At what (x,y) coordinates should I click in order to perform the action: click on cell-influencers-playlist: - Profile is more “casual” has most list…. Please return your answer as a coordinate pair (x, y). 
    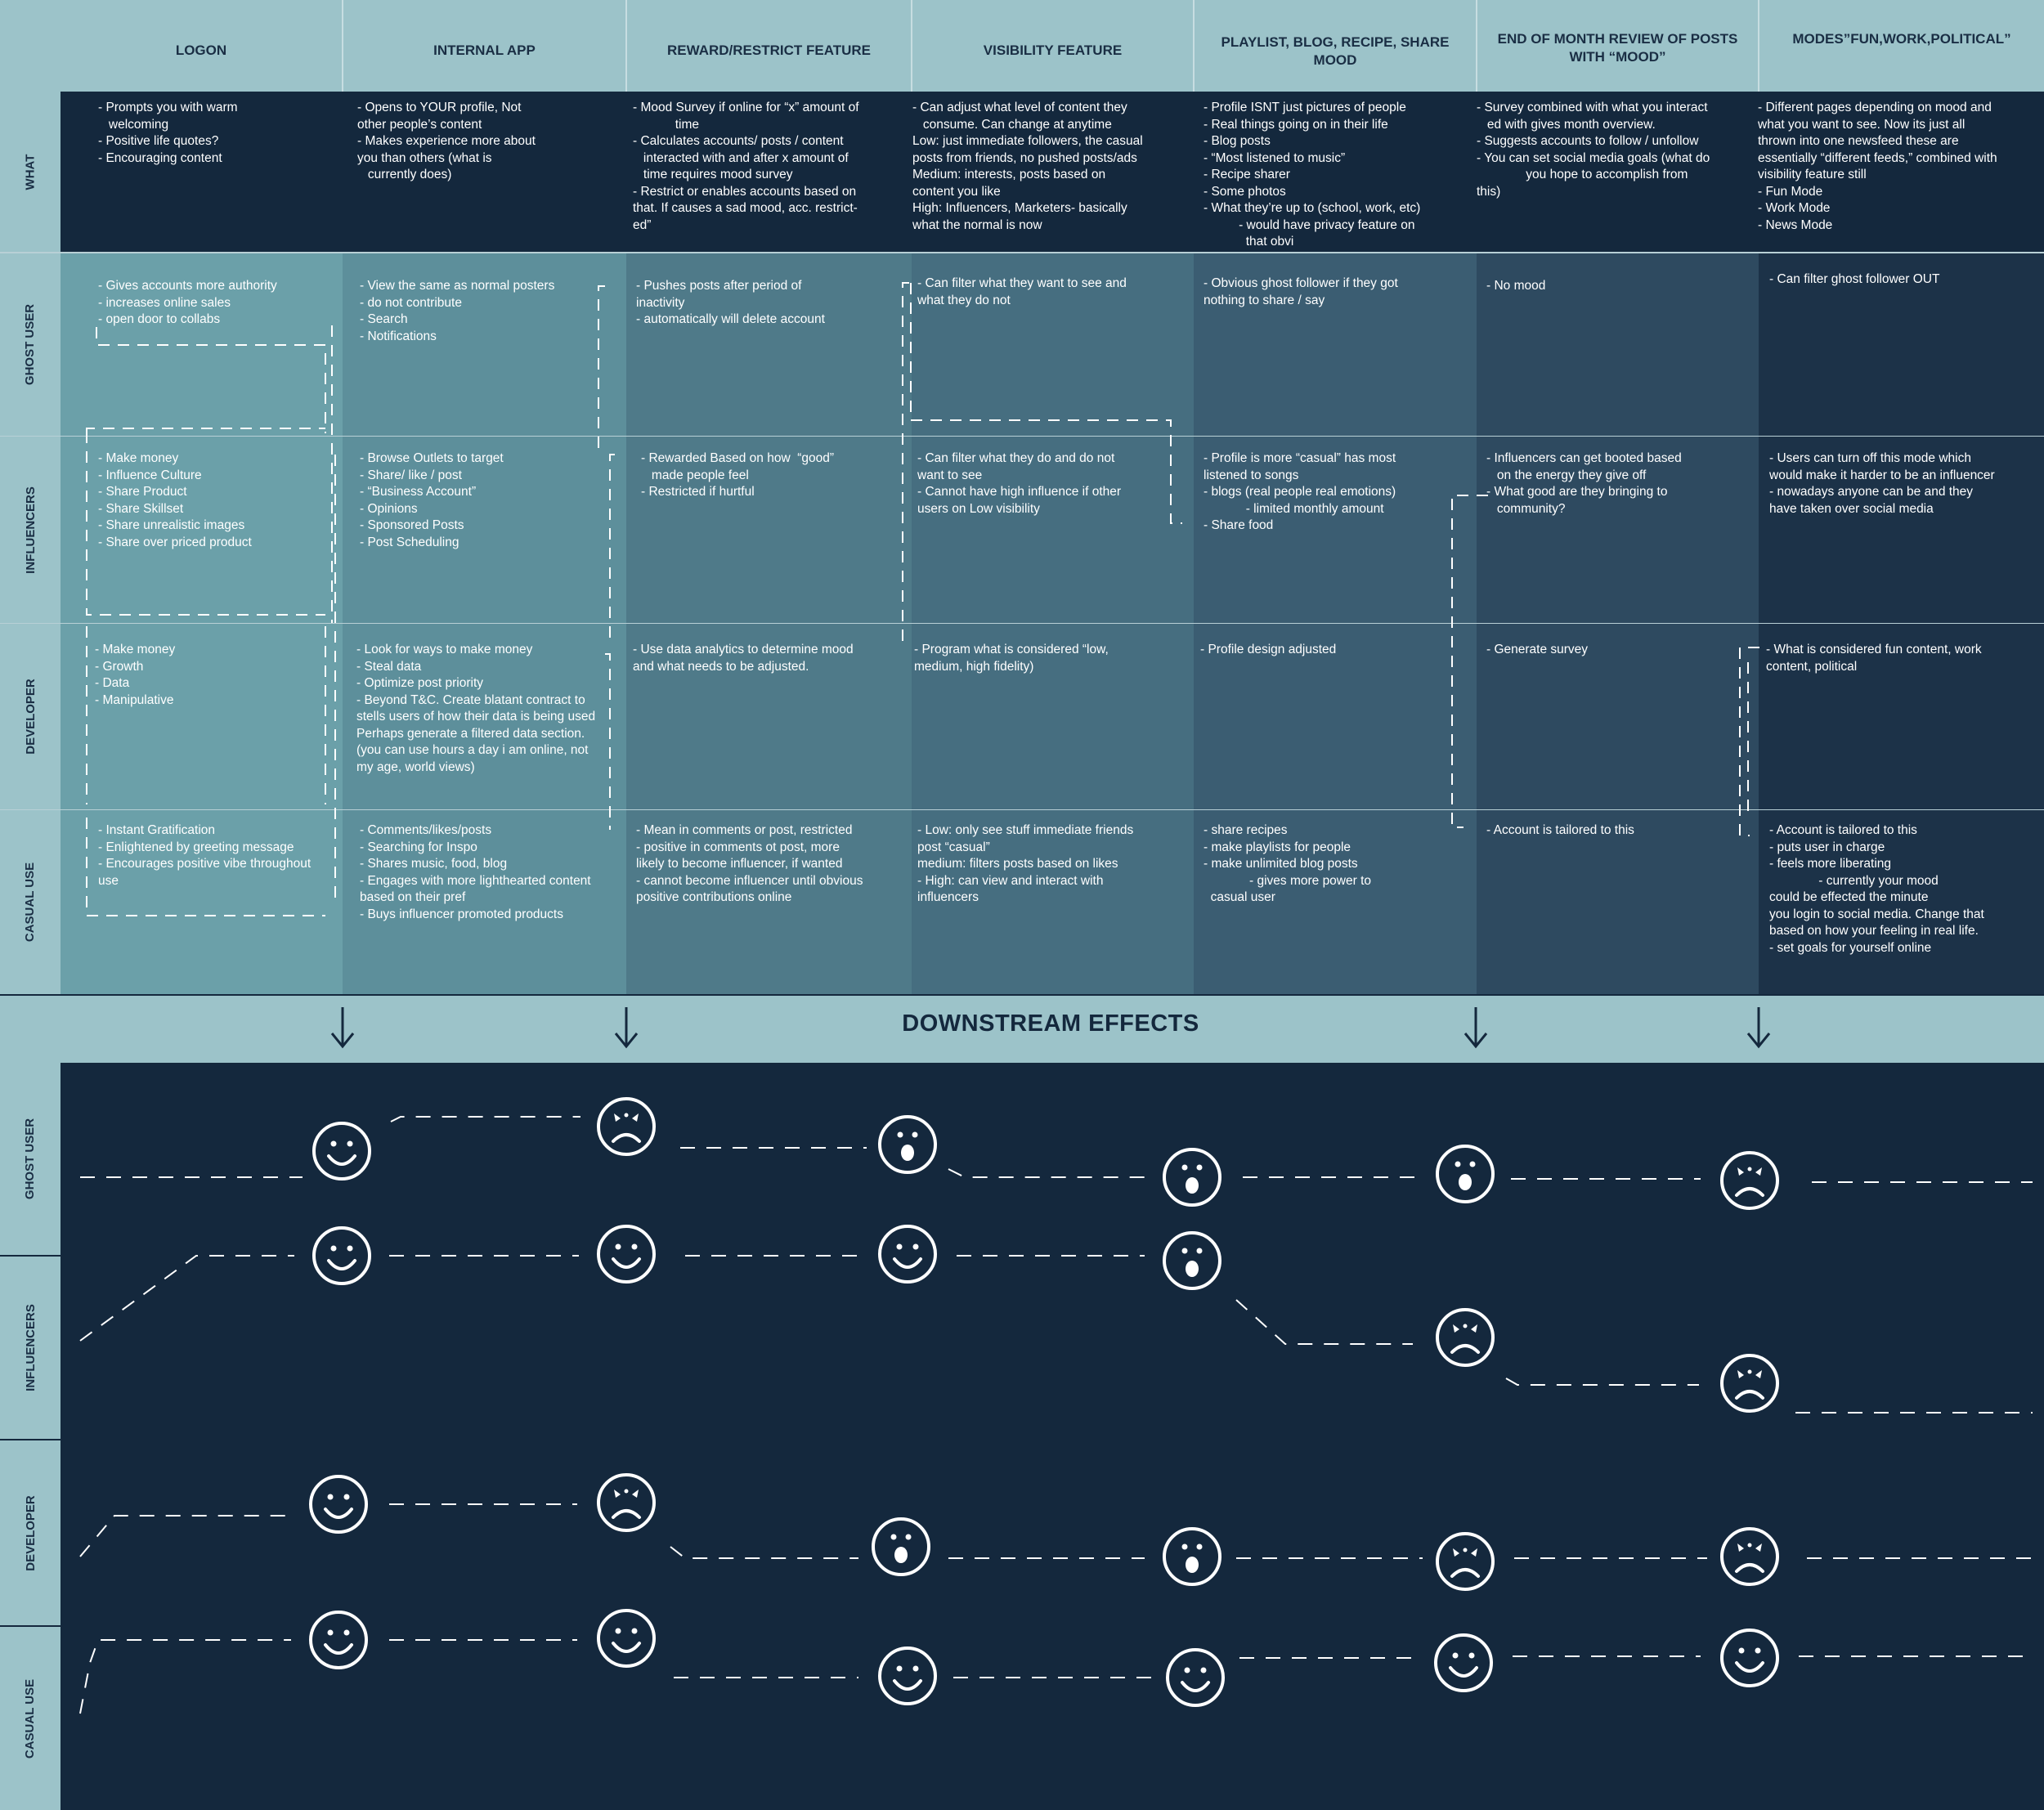
    Looking at the image, I should click on (1300, 491).